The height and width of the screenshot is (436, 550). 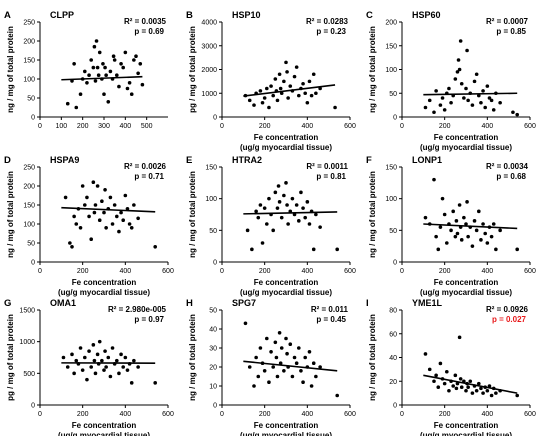 What do you see at coordinates (393, 311) in the screenshot?
I see `y-tick-label: 80` at bounding box center [393, 311].